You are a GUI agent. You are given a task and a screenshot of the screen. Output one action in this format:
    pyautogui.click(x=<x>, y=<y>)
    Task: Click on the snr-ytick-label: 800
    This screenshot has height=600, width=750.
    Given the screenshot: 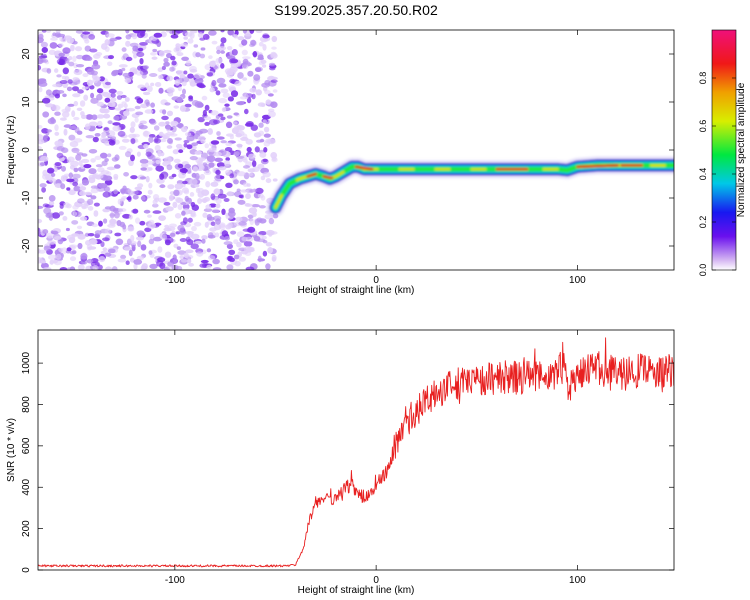 What is the action you would take?
    pyautogui.click(x=26, y=404)
    